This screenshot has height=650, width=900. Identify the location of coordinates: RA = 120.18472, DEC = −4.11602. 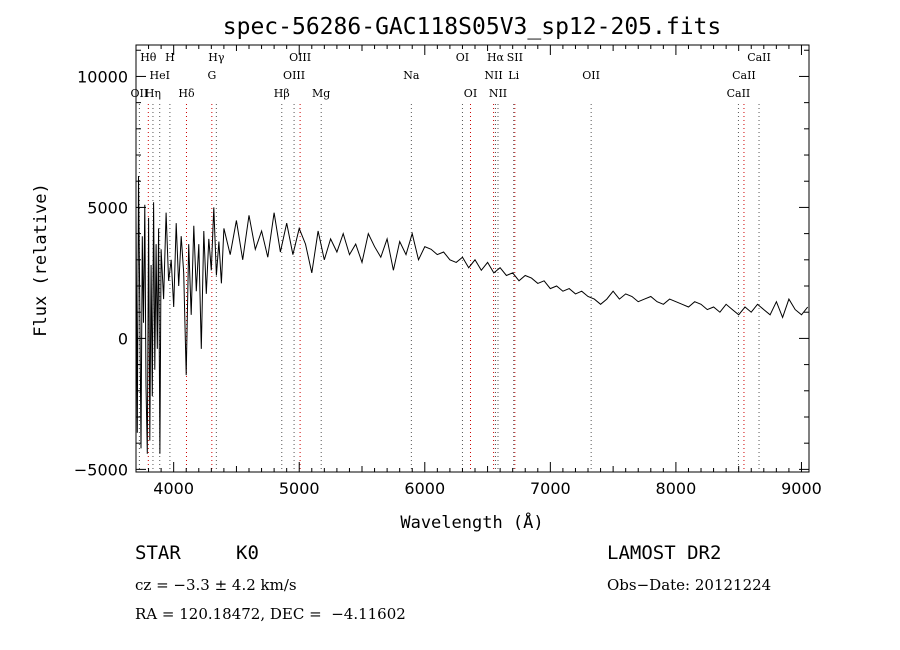
(270, 614).